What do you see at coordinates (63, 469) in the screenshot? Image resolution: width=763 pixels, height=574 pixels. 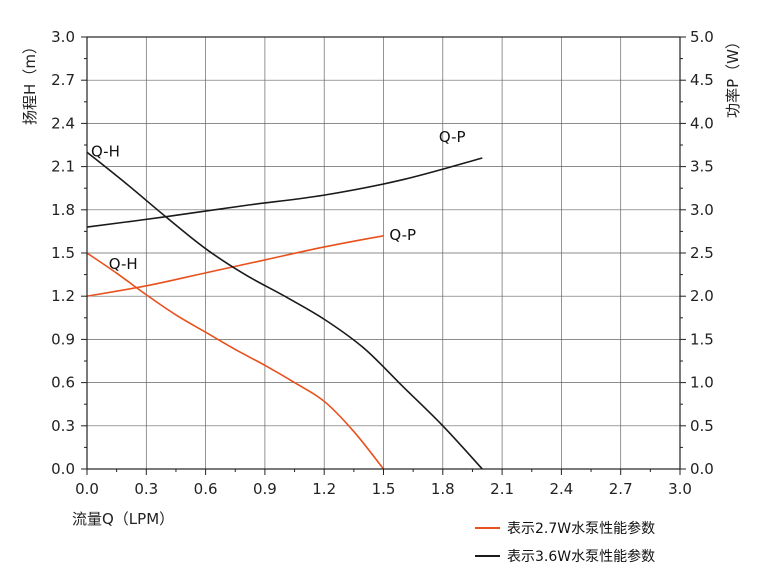 I see `y-left-tick-label: 0.0` at bounding box center [63, 469].